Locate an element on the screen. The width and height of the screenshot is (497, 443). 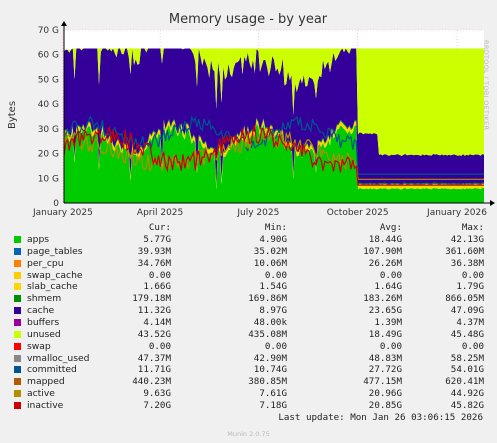
y-tick-label: 20 G is located at coordinates (48, 155).